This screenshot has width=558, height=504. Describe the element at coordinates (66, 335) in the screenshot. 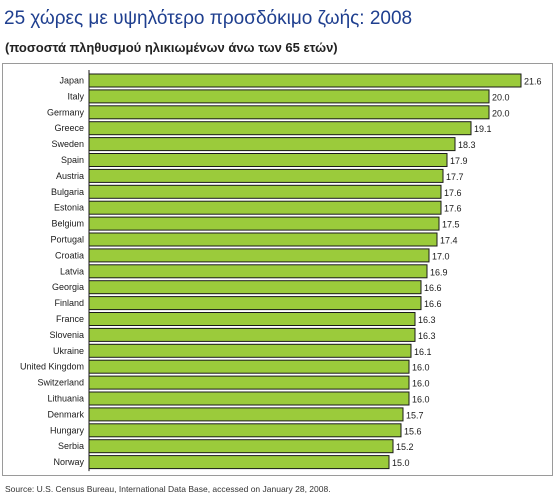

I see `category-label: Slovenia` at that location.